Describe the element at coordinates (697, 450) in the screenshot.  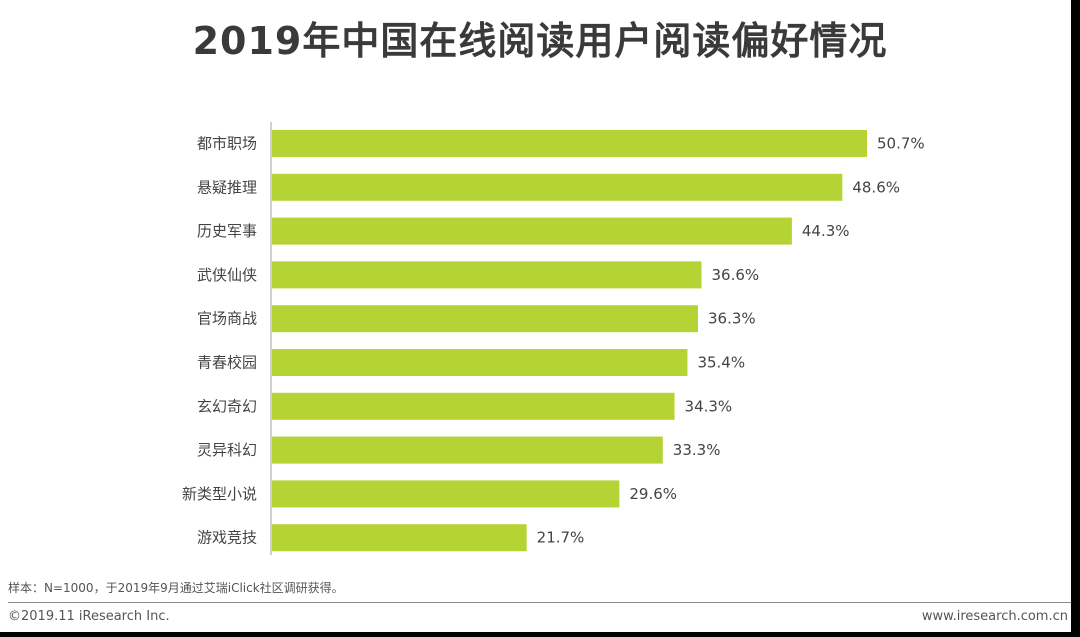
I see `value-label: 33.3%` at that location.